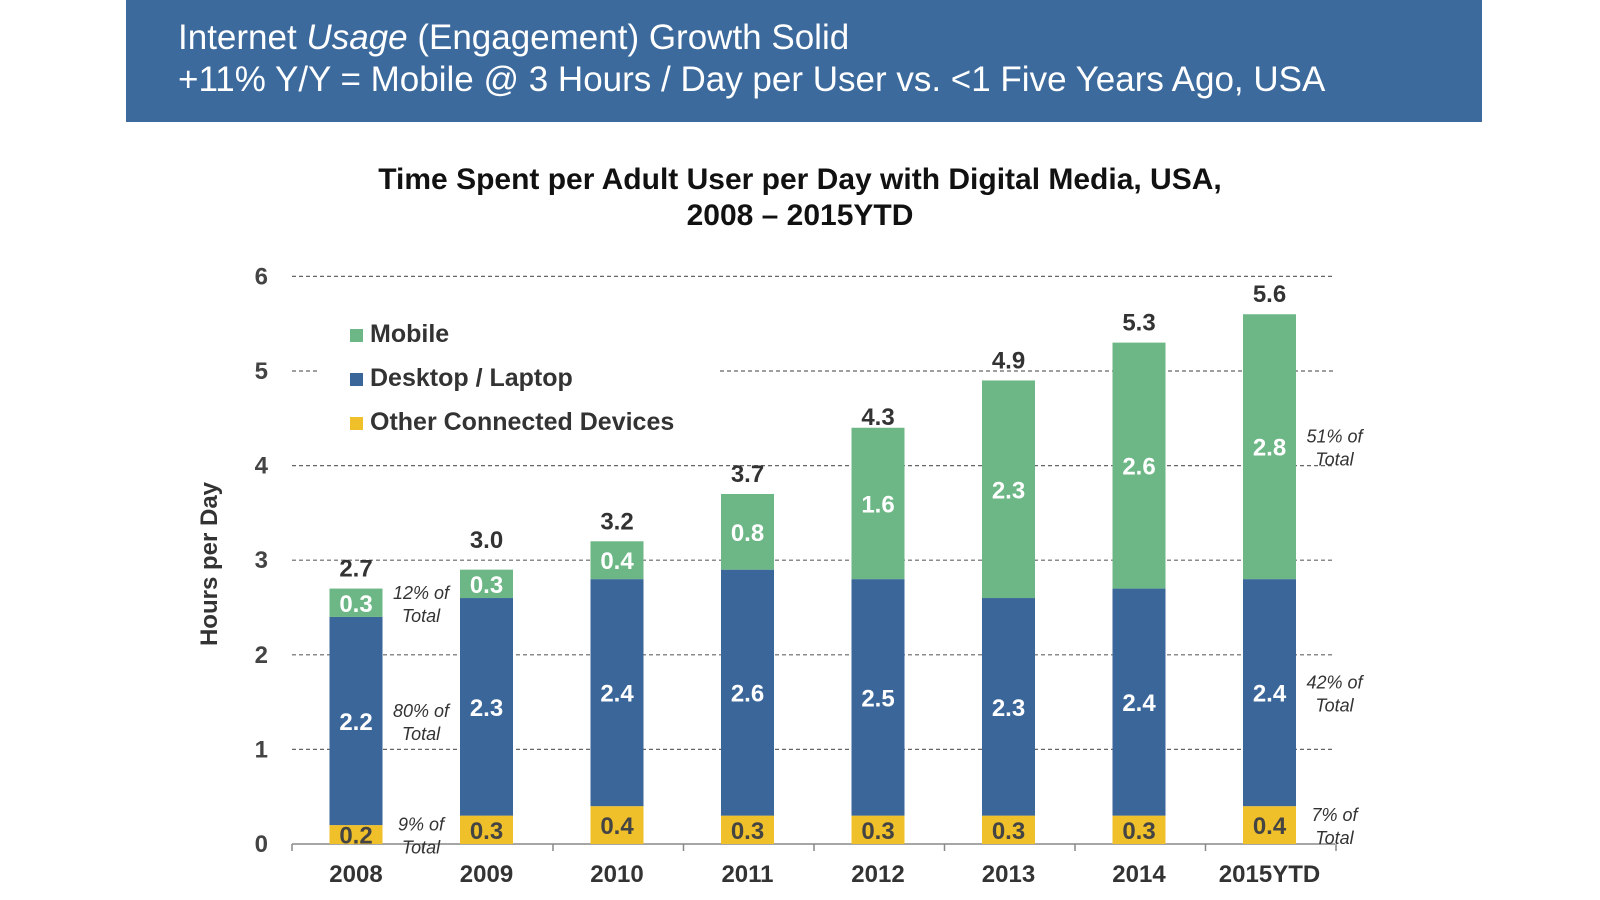 The image size is (1600, 900). I want to click on total-label: 3.7, so click(747, 474).